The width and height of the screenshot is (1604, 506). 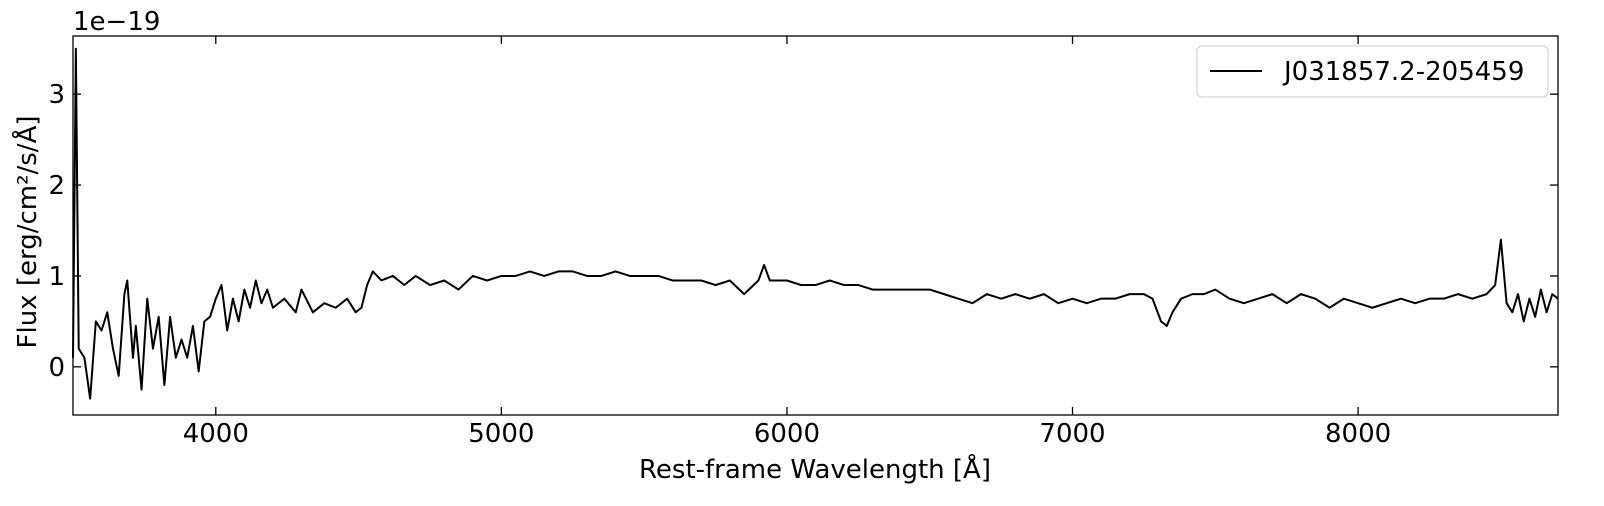 What do you see at coordinates (116, 22) in the screenshot?
I see `y-offset-text: 1e−19` at bounding box center [116, 22].